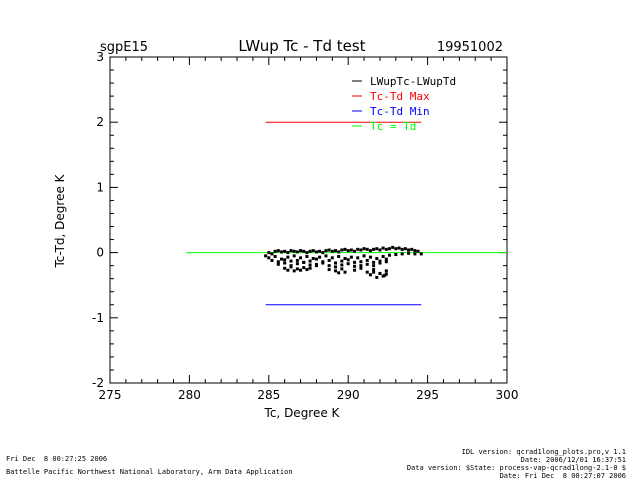 The height and width of the screenshot is (480, 640). What do you see at coordinates (268, 395) in the screenshot?
I see `x-tick-label: 285` at bounding box center [268, 395].